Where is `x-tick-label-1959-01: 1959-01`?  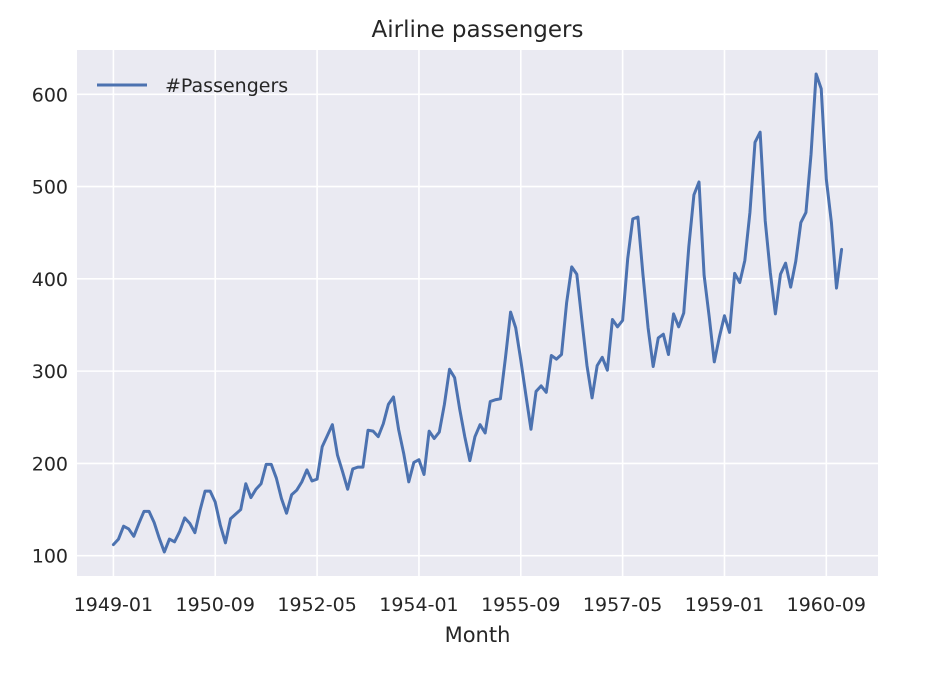
x-tick-label-1959-01: 1959-01 is located at coordinates (724, 605).